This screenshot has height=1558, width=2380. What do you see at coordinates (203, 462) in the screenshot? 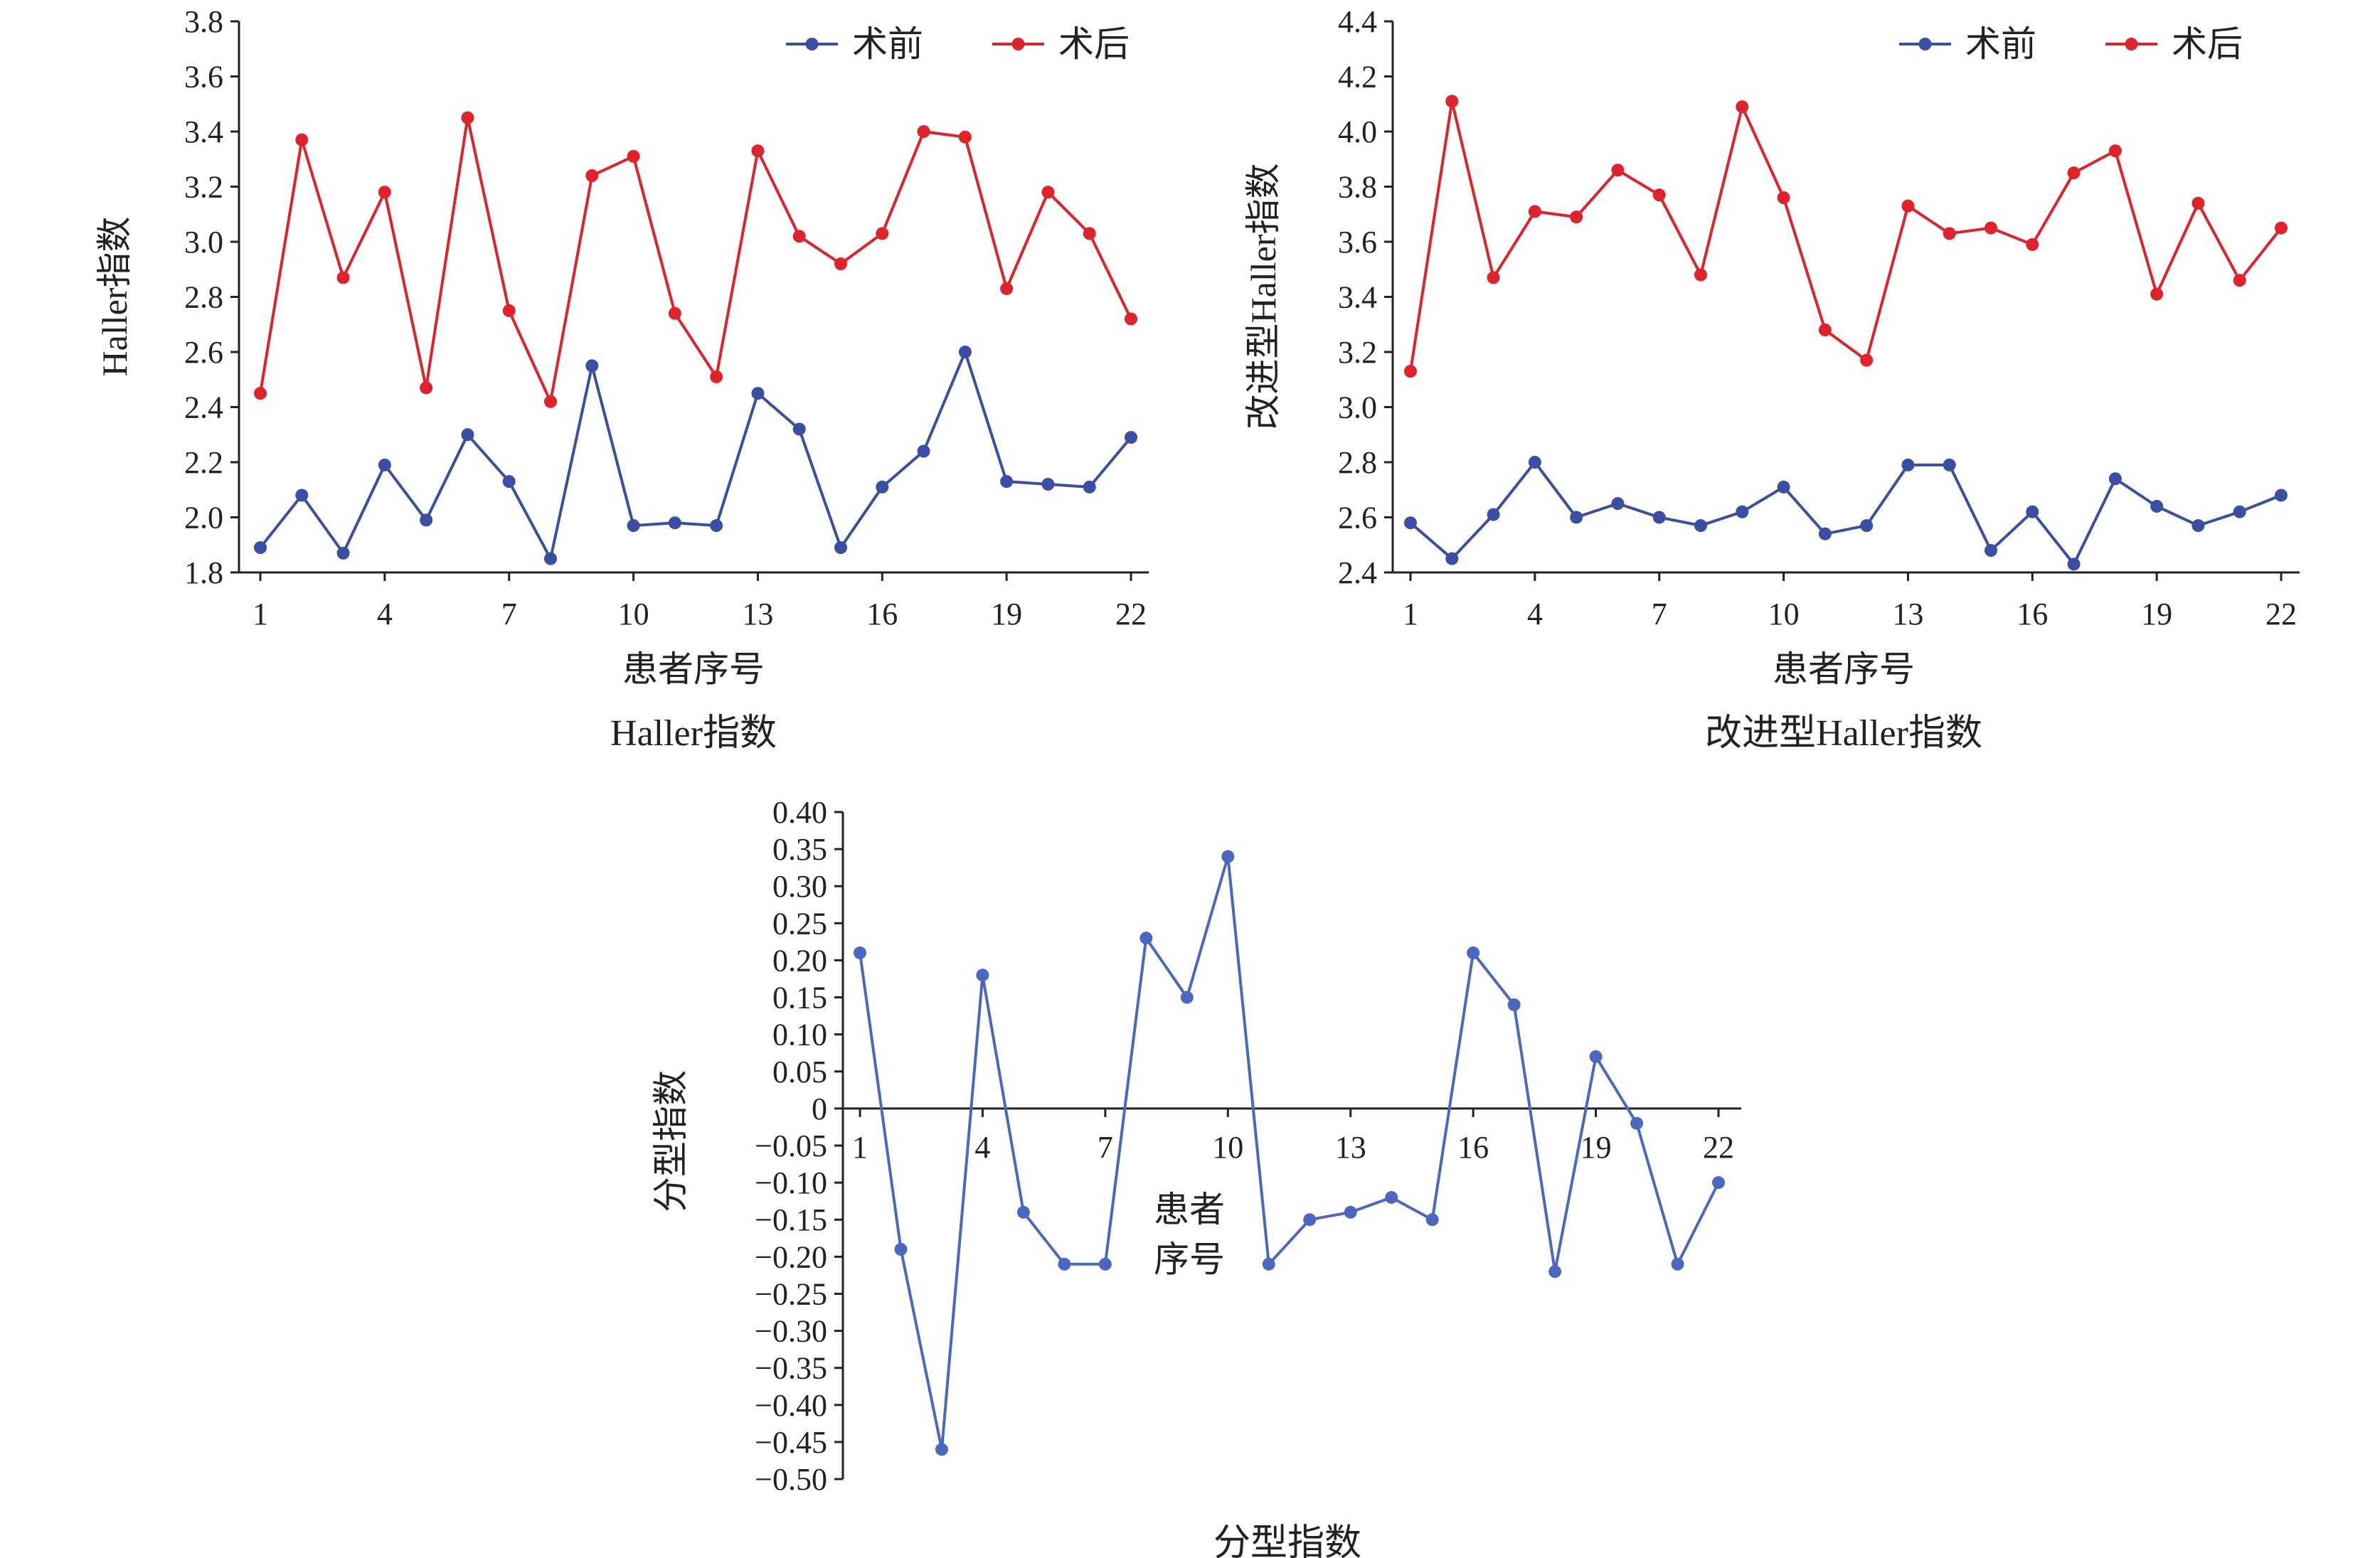
I see `y-tick-label: 2.2` at bounding box center [203, 462].